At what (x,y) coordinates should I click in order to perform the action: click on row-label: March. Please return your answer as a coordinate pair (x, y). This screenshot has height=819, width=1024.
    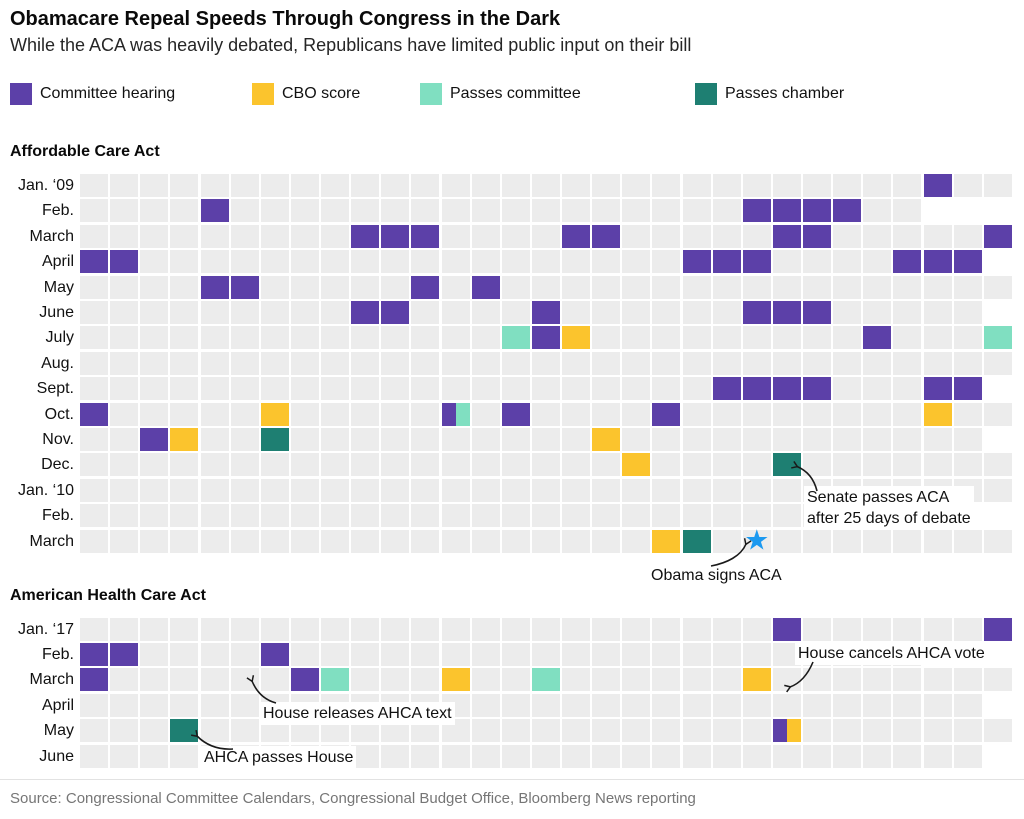
    Looking at the image, I should click on (51, 680).